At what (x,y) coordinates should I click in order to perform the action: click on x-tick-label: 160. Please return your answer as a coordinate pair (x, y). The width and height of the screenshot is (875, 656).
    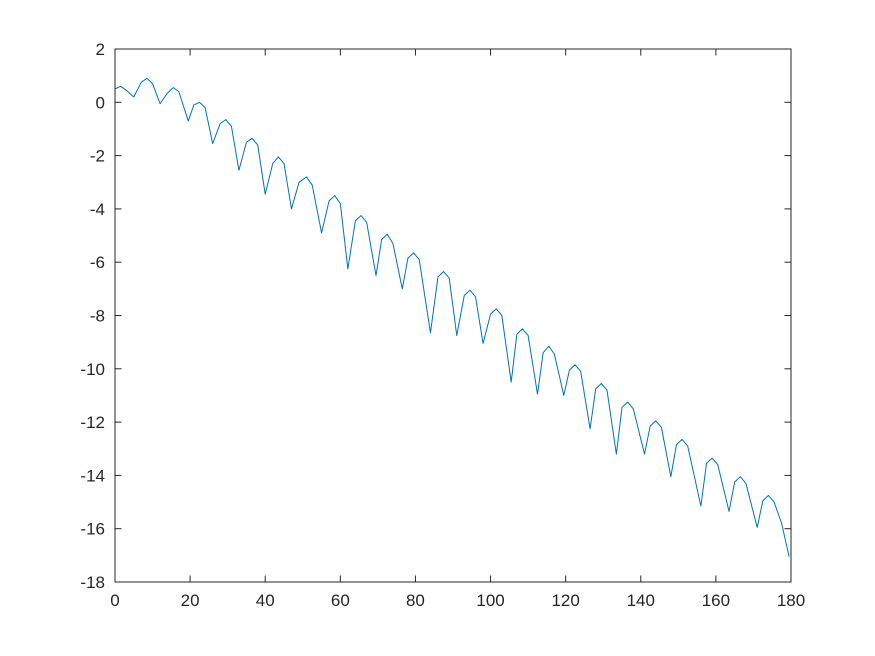
    Looking at the image, I should click on (716, 600).